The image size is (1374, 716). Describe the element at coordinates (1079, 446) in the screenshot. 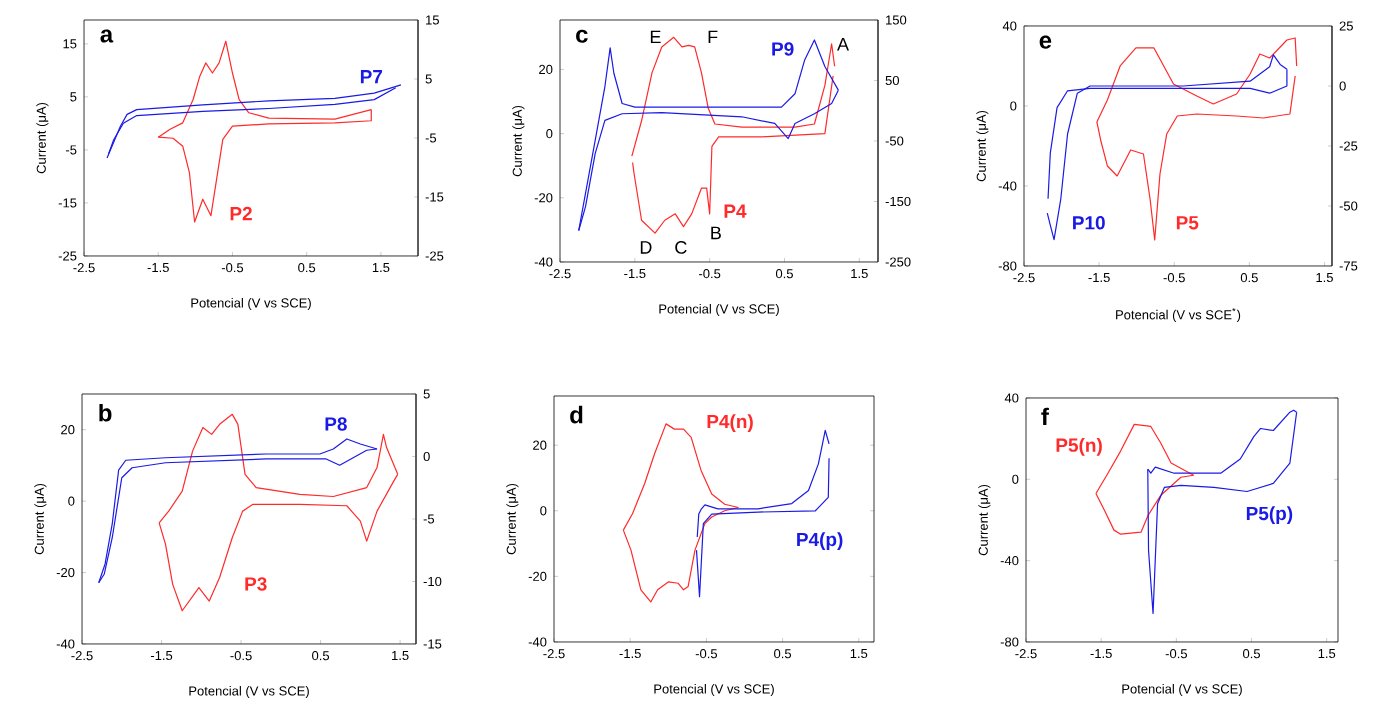

I see `series-label: P5(n)` at that location.